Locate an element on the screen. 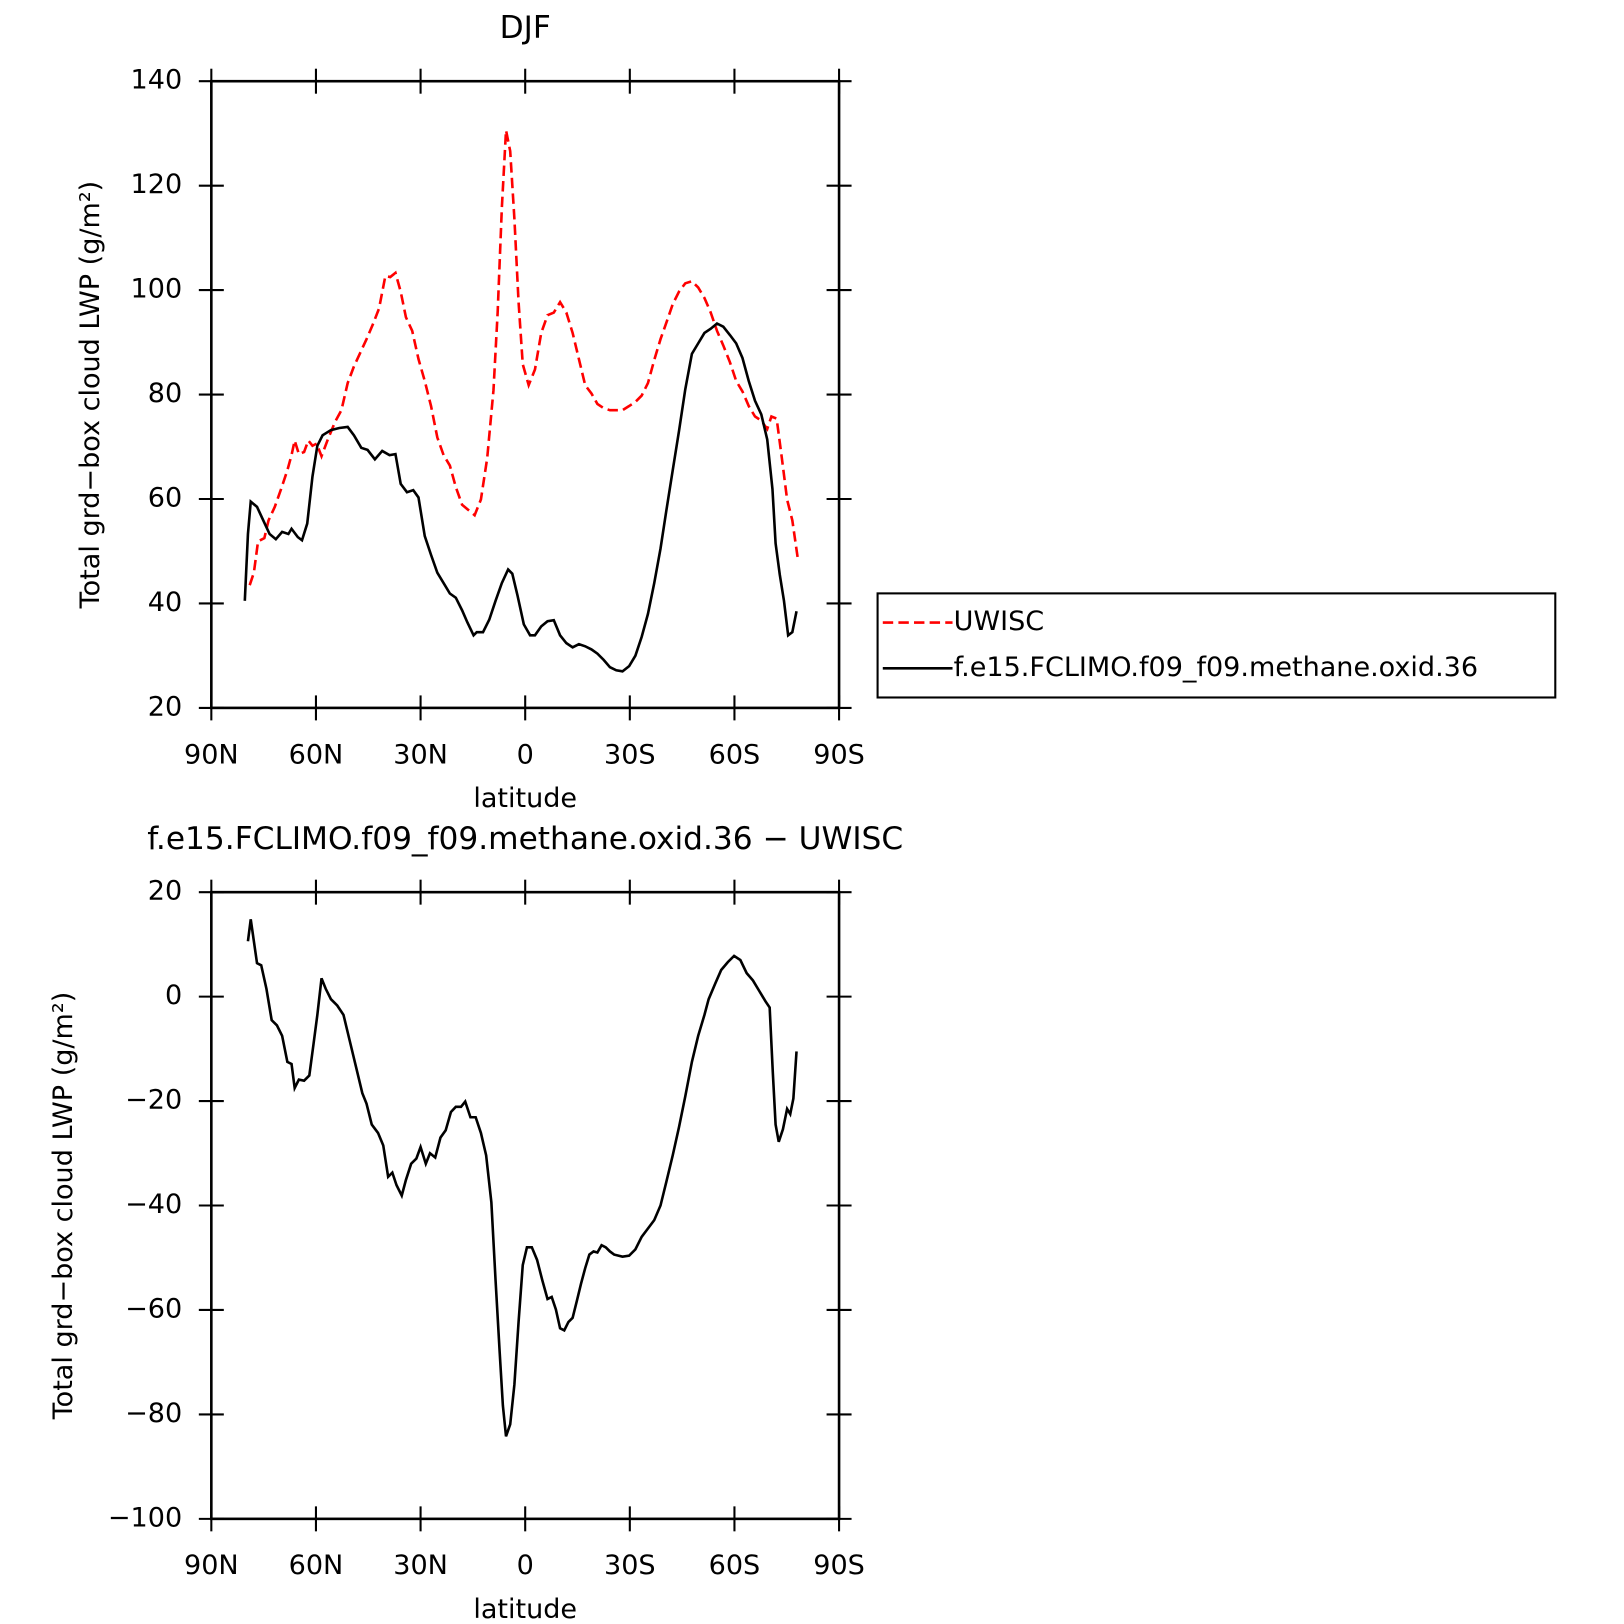 The height and width of the screenshot is (1624, 1624). y-tick-label: −100 is located at coordinates (145, 1517).